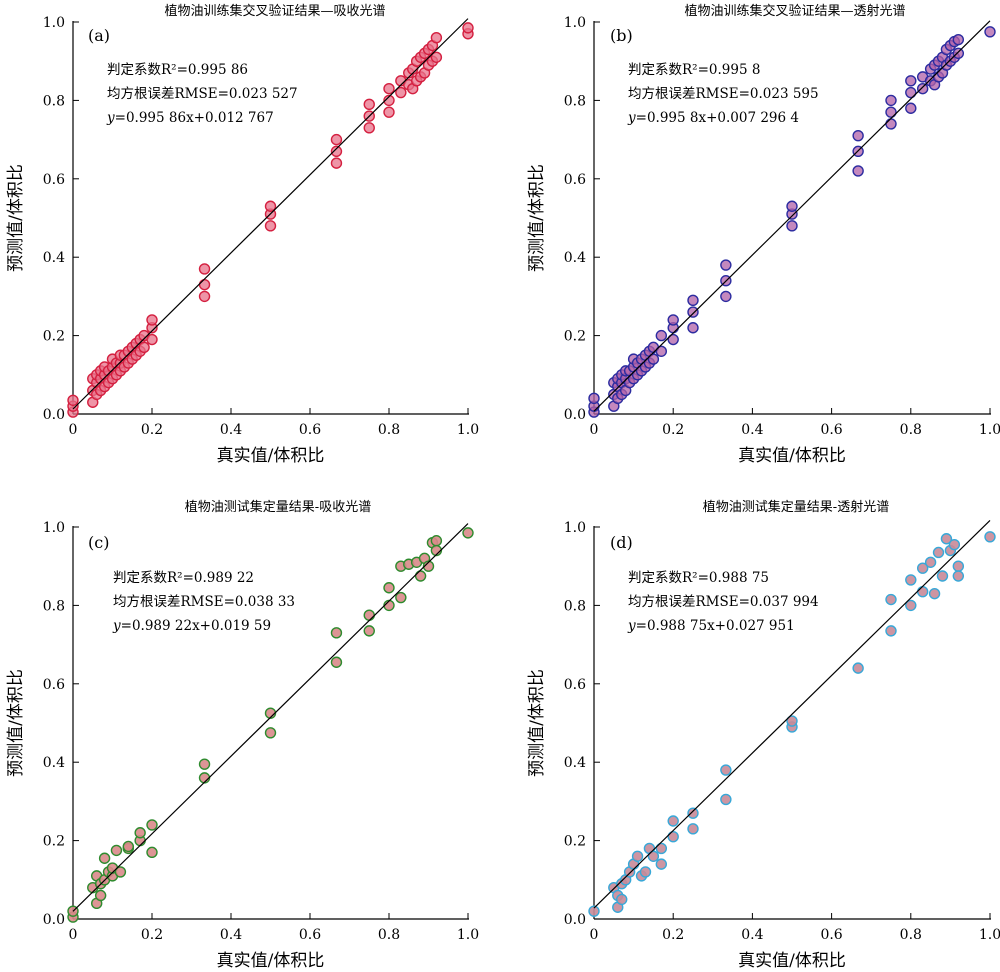 The height and width of the screenshot is (972, 1000). Describe the element at coordinates (468, 430) in the screenshot. I see `x-tick-label: 1.0` at that location.